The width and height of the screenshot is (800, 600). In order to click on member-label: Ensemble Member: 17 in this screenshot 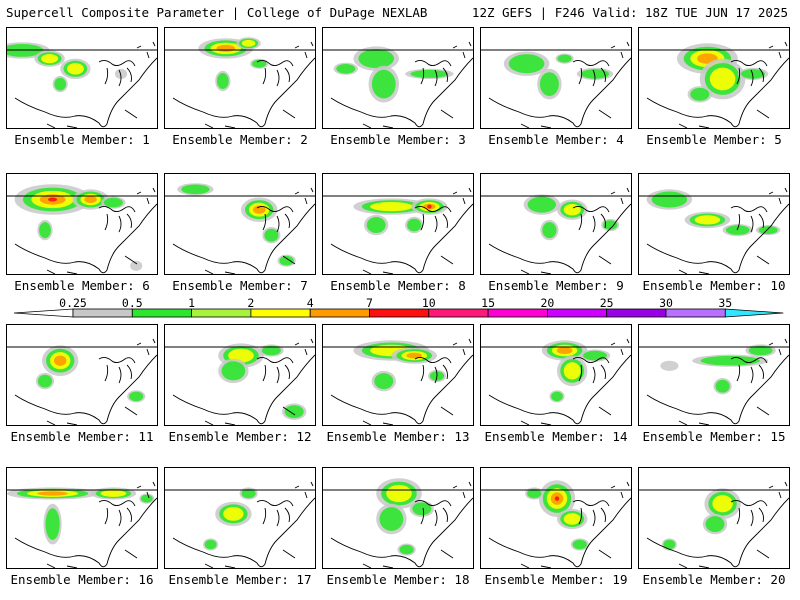, I will do `click(240, 579)`.